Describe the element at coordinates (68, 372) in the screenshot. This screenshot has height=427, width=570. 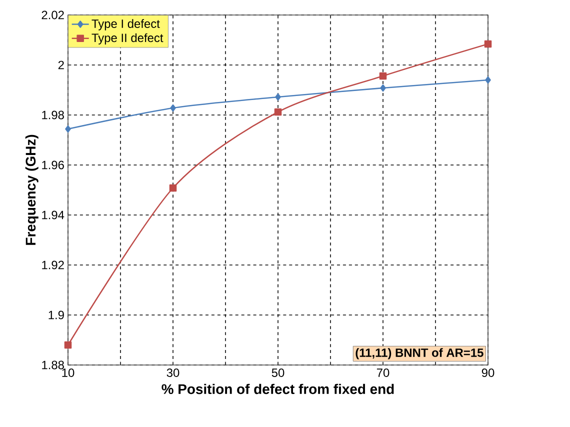
I see `x-tick-label: 10` at that location.